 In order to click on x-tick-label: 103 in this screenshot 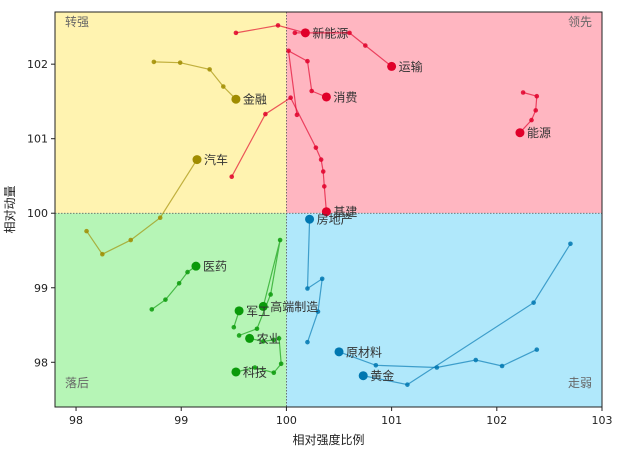, I will do `click(602, 420)`.